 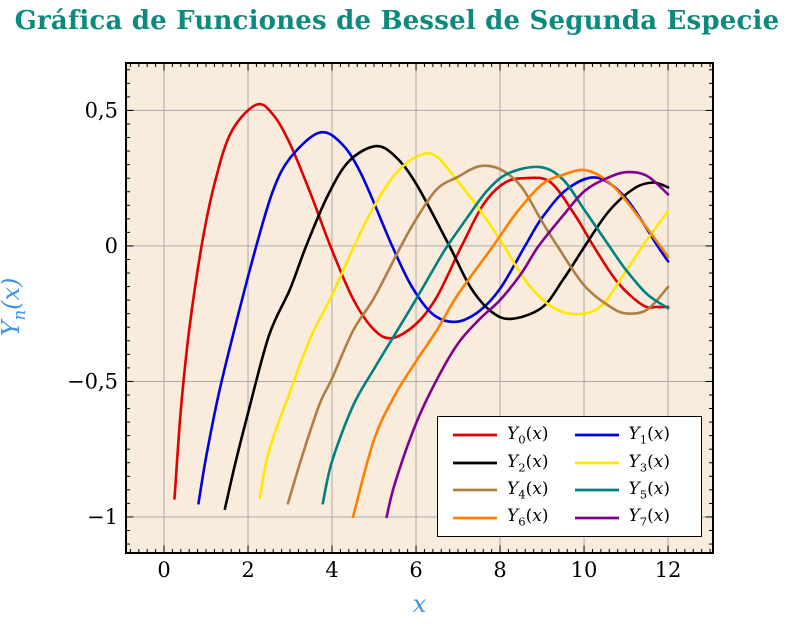 What do you see at coordinates (528, 462) in the screenshot?
I see `legend-label-Y2: Y2(x)` at bounding box center [528, 462].